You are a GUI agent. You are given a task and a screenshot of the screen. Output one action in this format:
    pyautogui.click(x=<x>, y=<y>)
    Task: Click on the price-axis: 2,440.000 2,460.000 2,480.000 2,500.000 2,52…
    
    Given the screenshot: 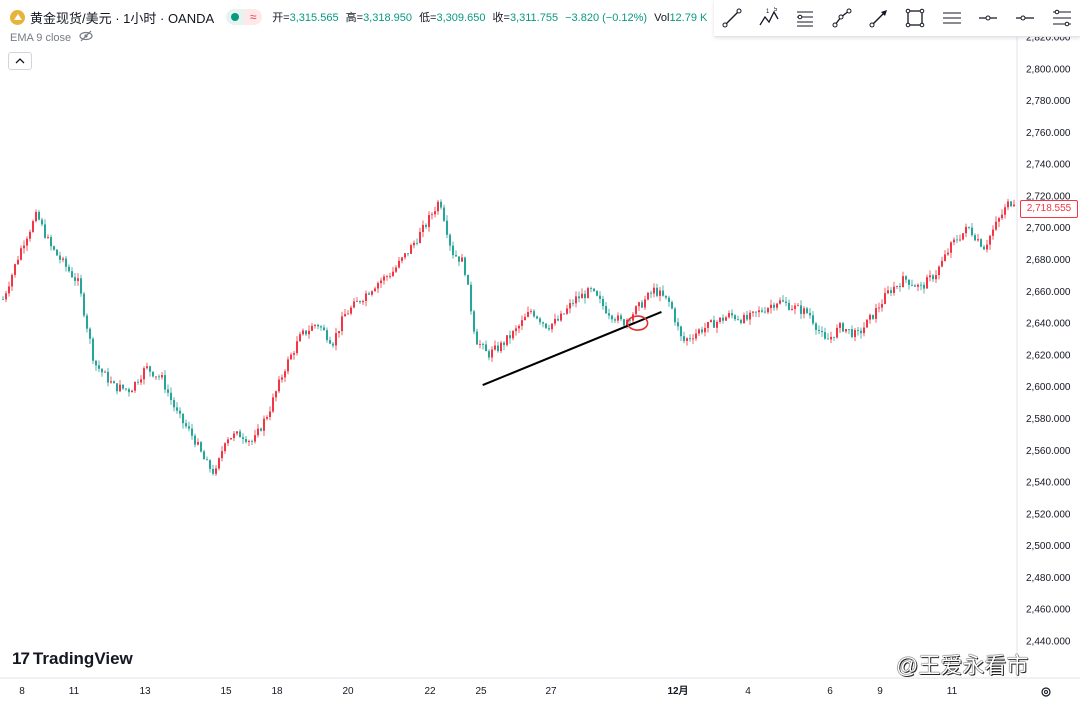 What is the action you would take?
    pyautogui.click(x=1048, y=340)
    